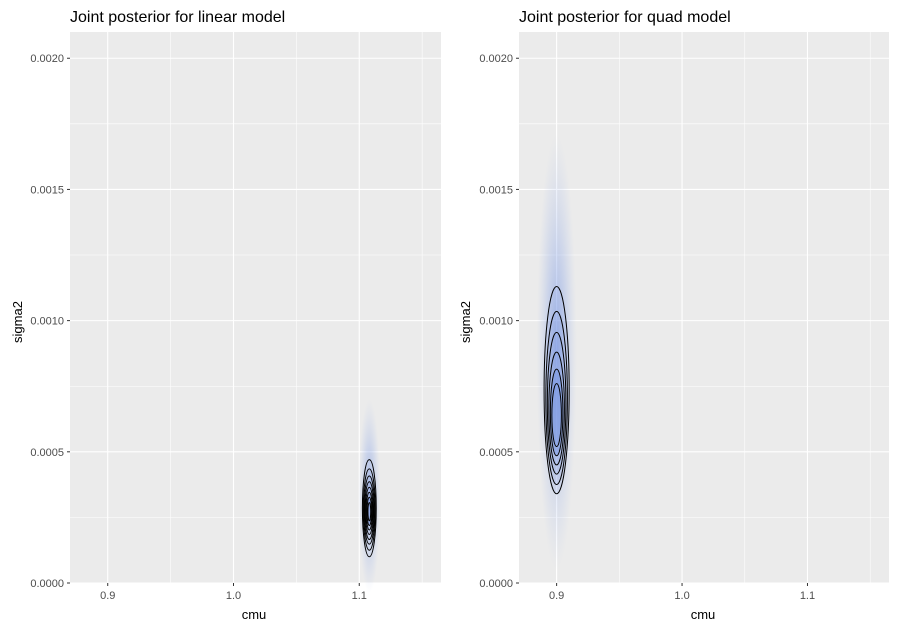  I want to click on density-fill, so click(369, 496).